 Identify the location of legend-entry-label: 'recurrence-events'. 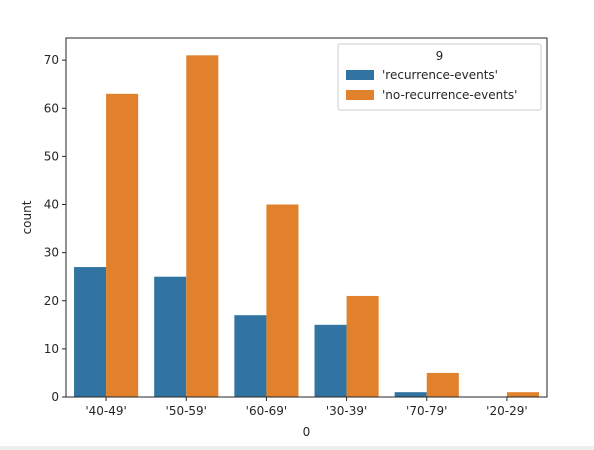
(440, 75).